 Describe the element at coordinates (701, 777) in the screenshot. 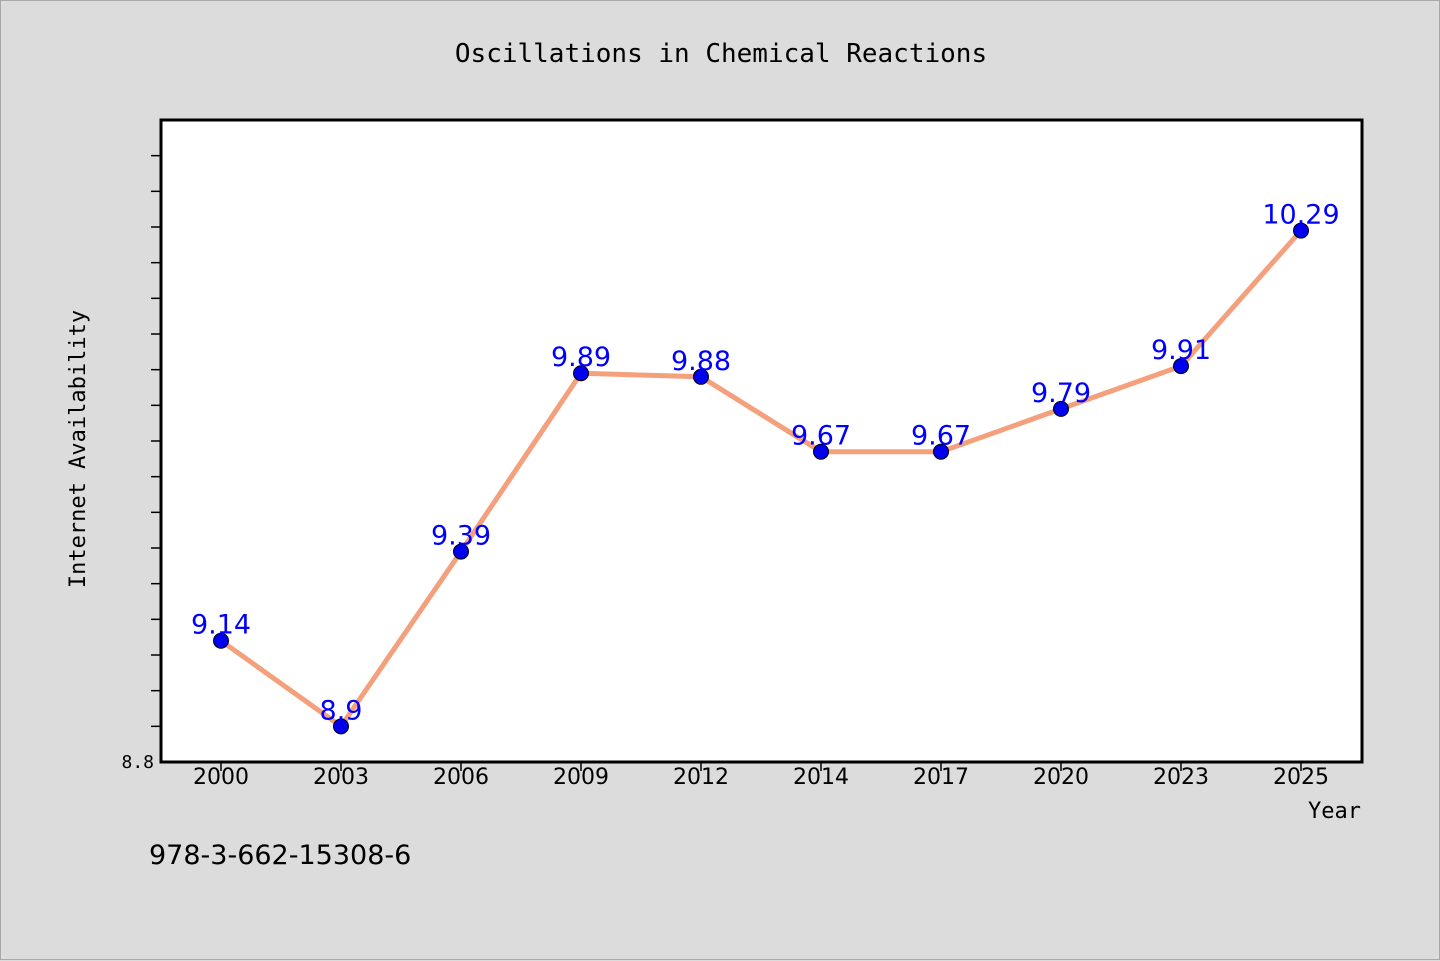

I see `x-tick-label: 2012` at that location.